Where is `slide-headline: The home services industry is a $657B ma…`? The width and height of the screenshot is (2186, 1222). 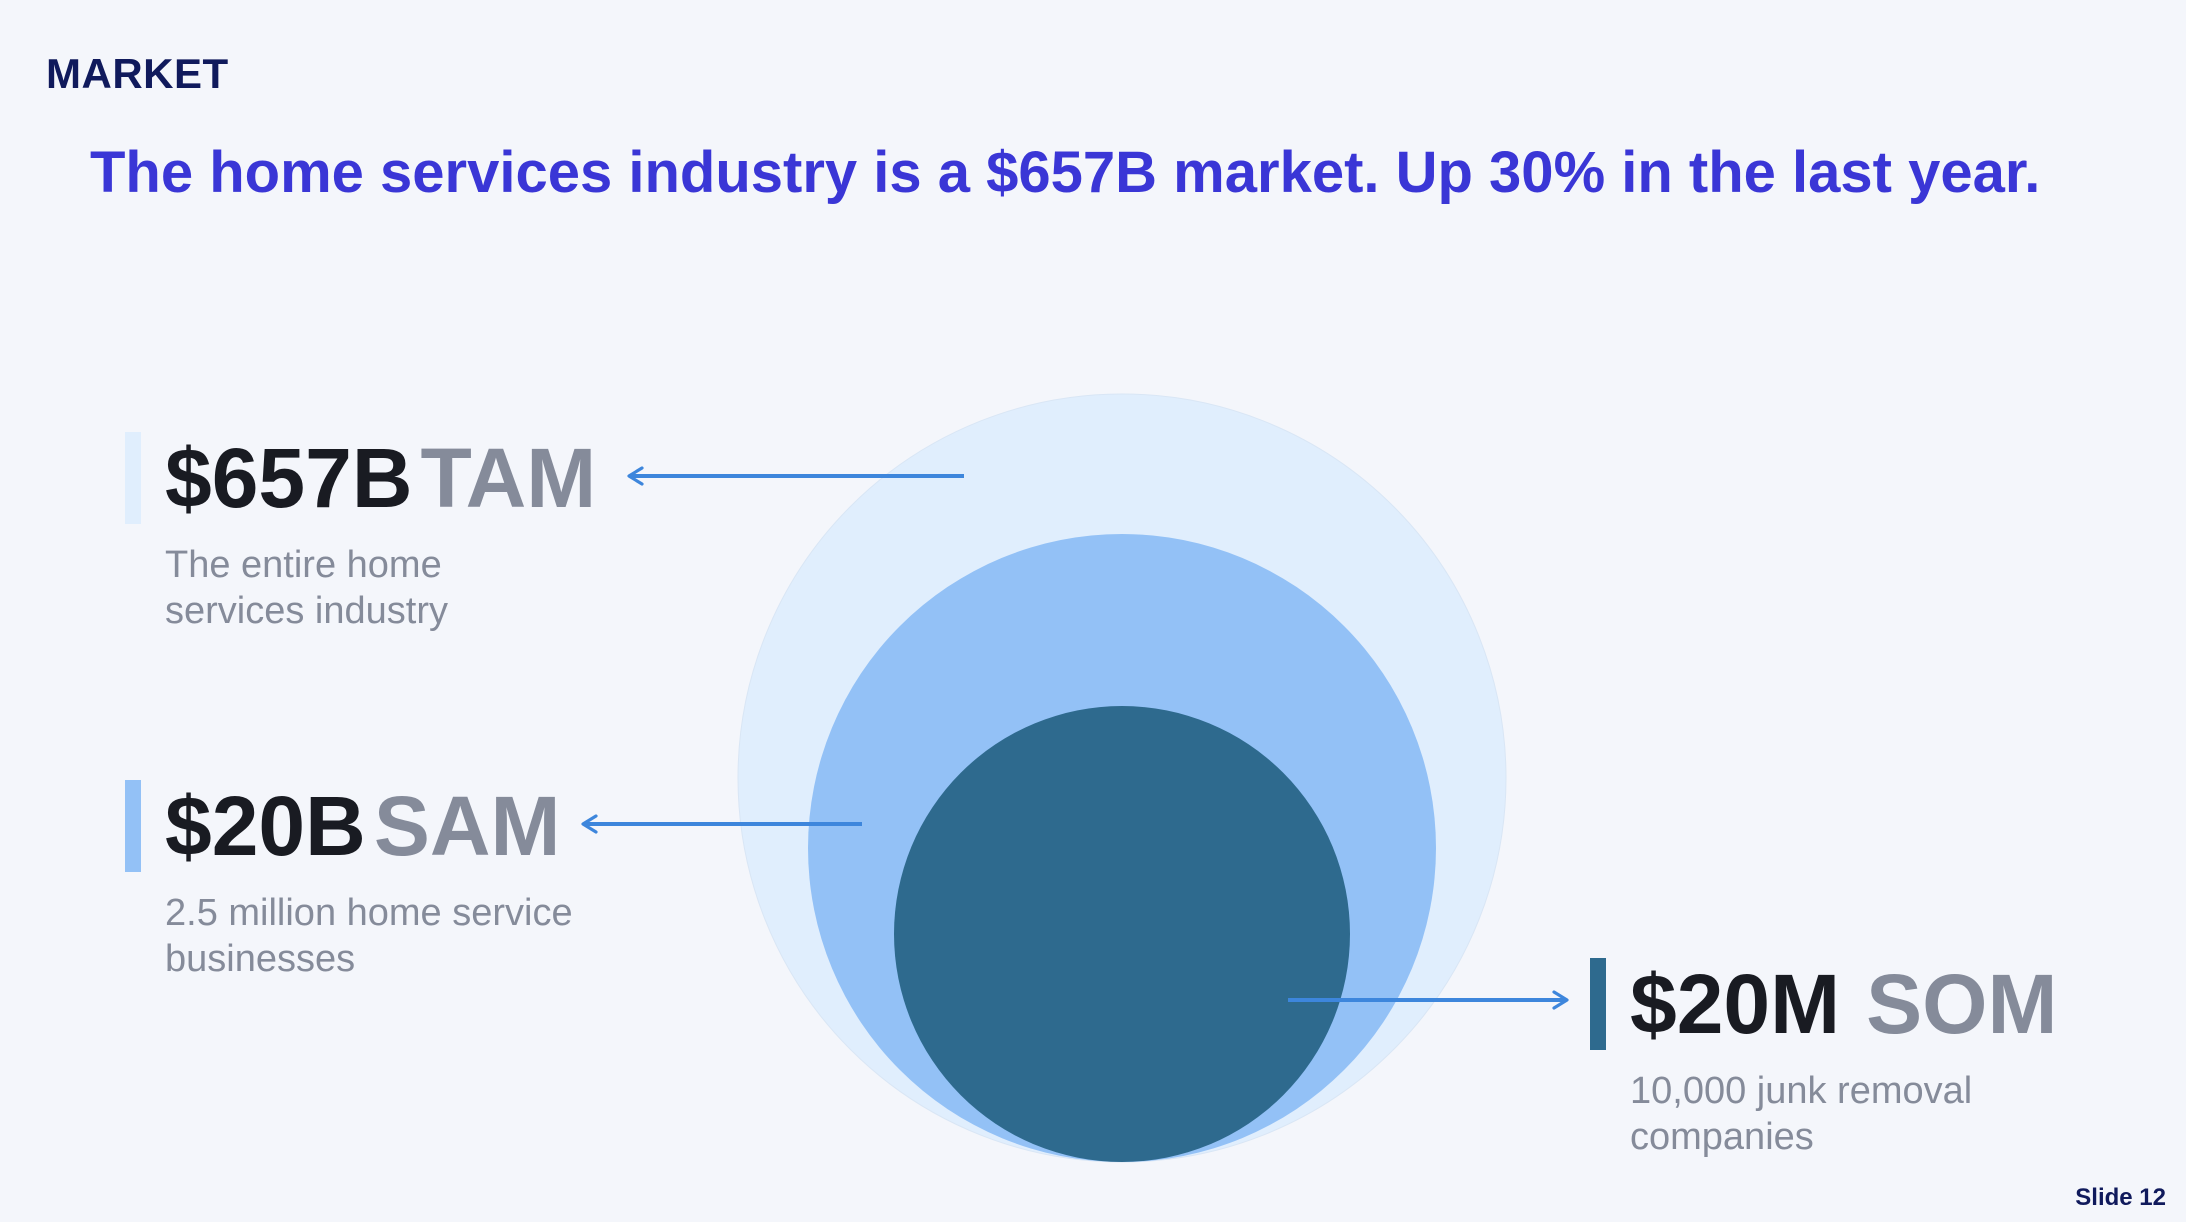
slide-headline: The home services industry is a $657B ma… is located at coordinates (1065, 172).